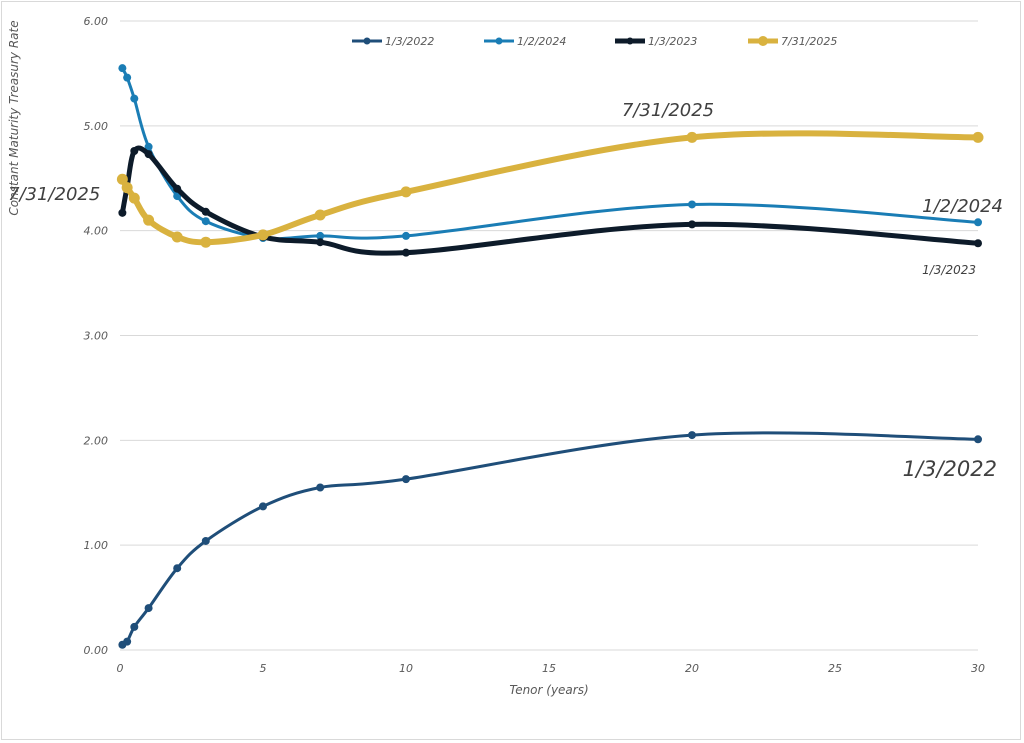  Describe the element at coordinates (263, 668) in the screenshot. I see `x-tick-label: 5` at that location.